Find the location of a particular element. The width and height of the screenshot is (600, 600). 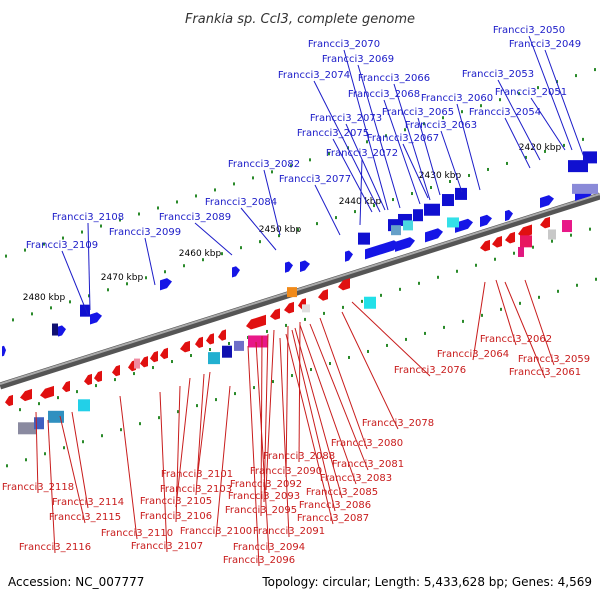

gene-label: Francci3_2114 is located at coordinates (88, 502).